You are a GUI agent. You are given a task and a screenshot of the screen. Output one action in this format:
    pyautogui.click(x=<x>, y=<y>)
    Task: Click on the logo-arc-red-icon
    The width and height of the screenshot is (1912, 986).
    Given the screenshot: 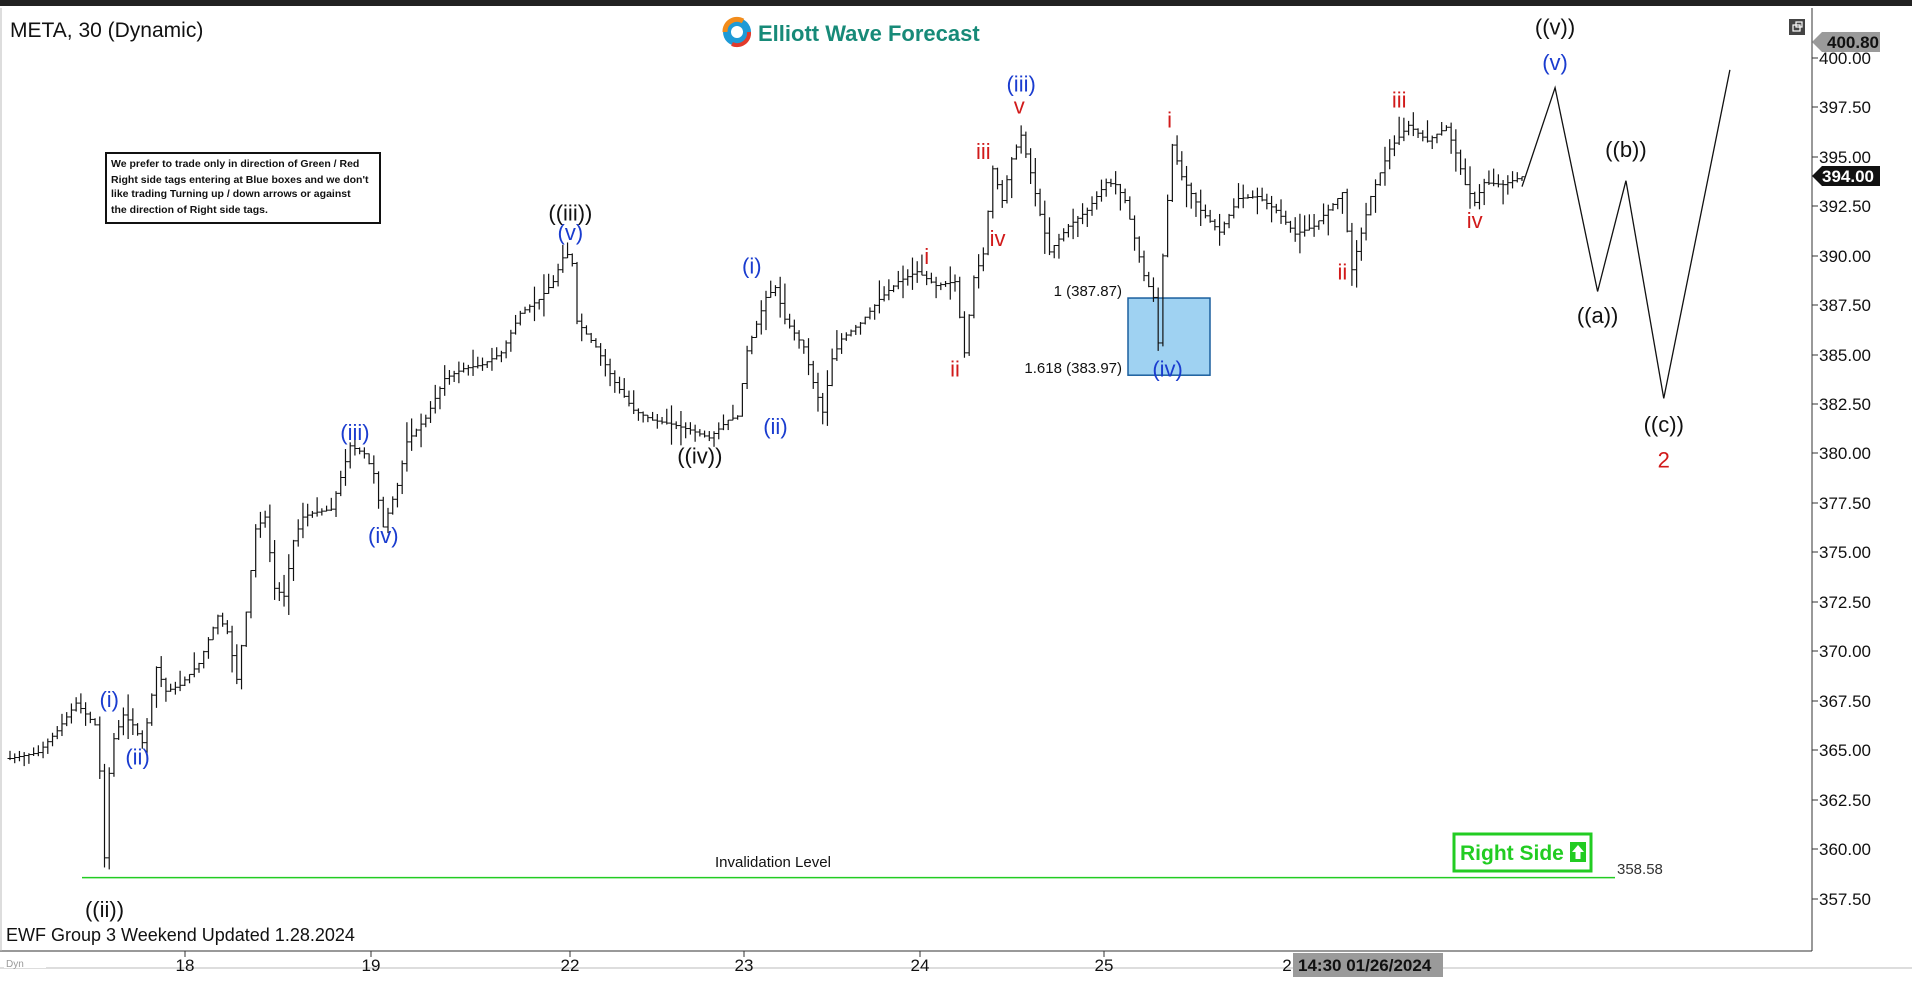 What is the action you would take?
    pyautogui.click(x=741, y=39)
    